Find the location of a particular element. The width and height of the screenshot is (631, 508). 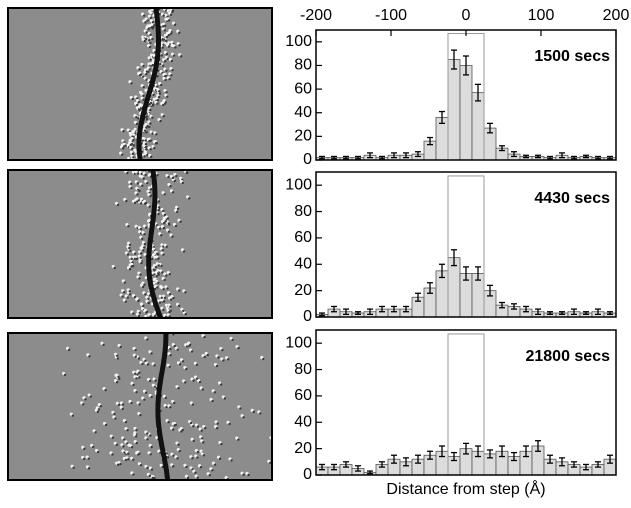

y-tick-label: 100 is located at coordinates (298, 184).